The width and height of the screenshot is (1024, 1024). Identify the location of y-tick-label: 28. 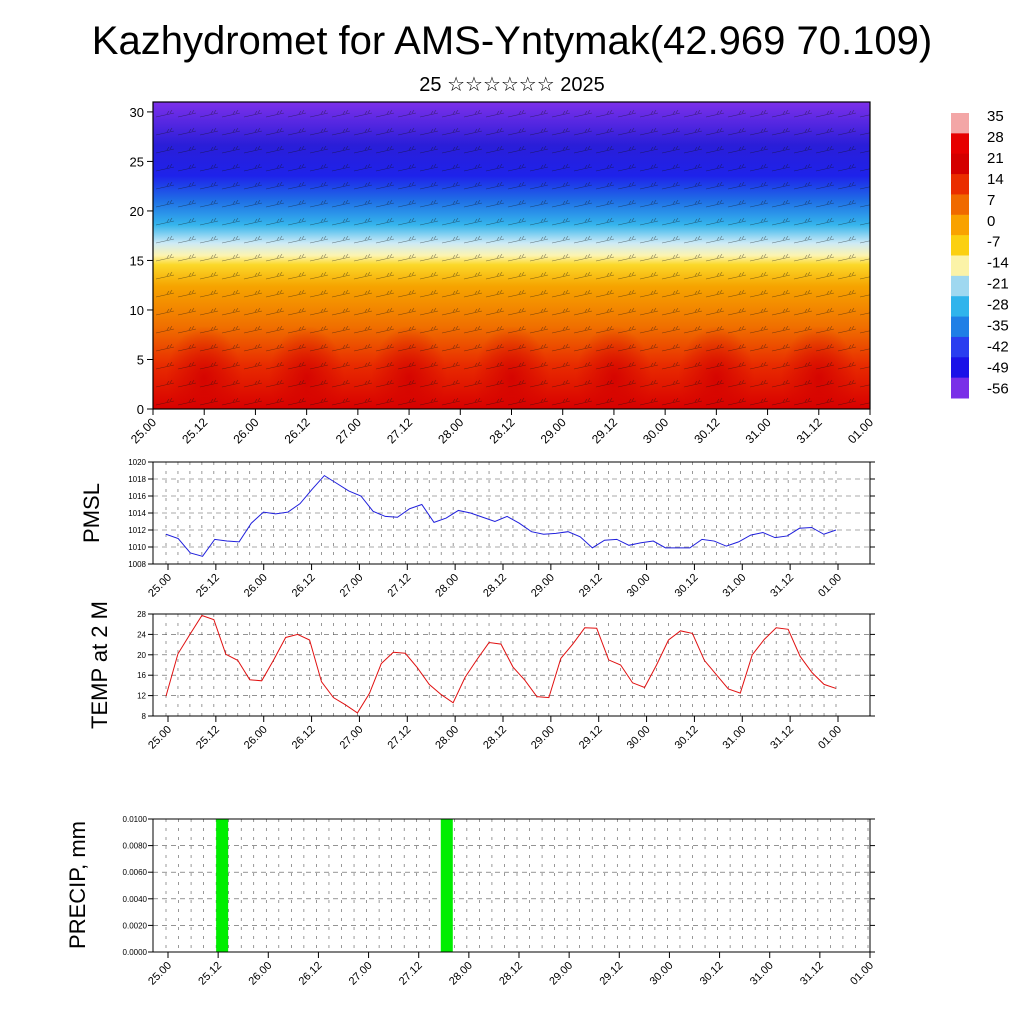
(141, 614).